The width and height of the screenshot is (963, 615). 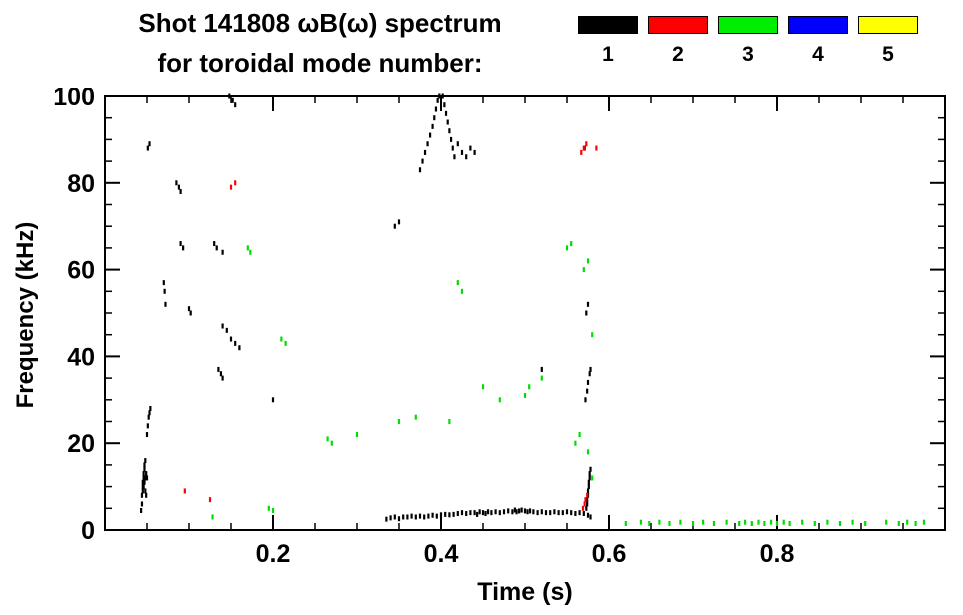 What do you see at coordinates (81, 184) in the screenshot?
I see `y-tick-label: 80` at bounding box center [81, 184].